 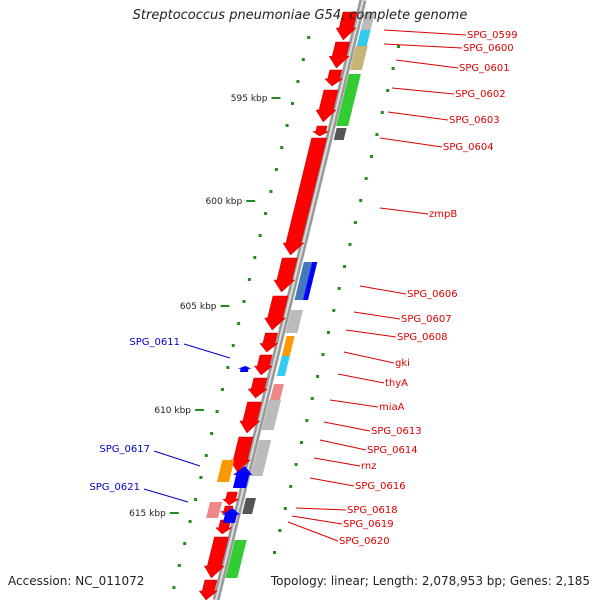 What do you see at coordinates (392, 407) in the screenshot?
I see `gene-label-miaa: miaA` at bounding box center [392, 407].